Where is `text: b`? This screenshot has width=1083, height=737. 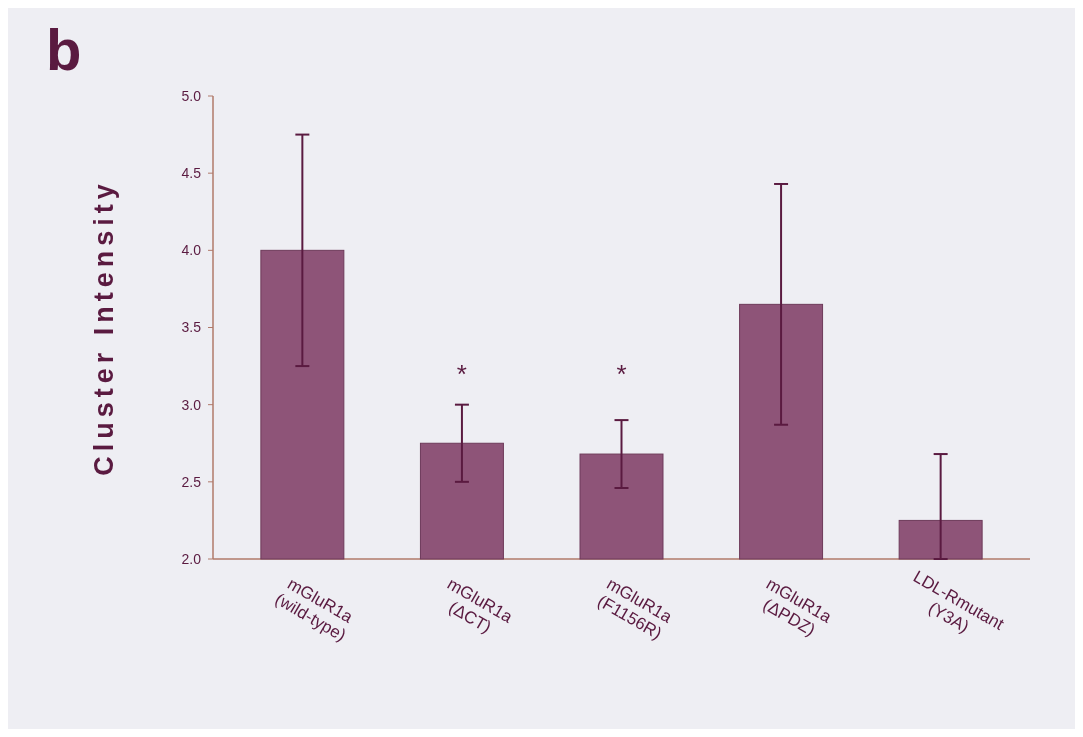
text: b is located at coordinates (64, 49).